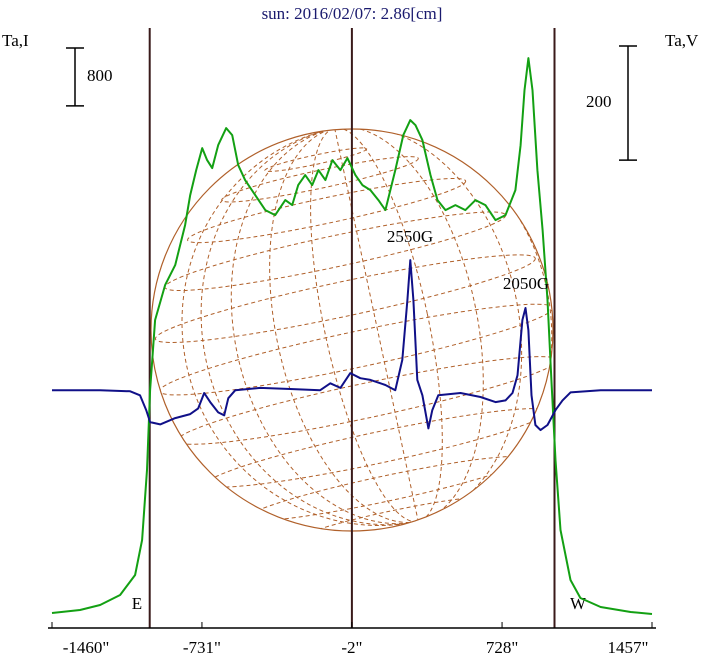 The image size is (708, 662). Describe the element at coordinates (578, 603) in the screenshot. I see `limb-label: W` at that location.